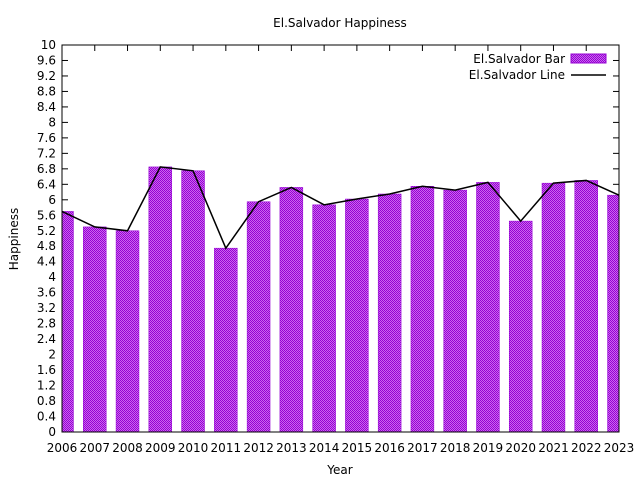 Image resolution: width=640 pixels, height=480 pixels. I want to click on bar-2006, so click(67, 322).